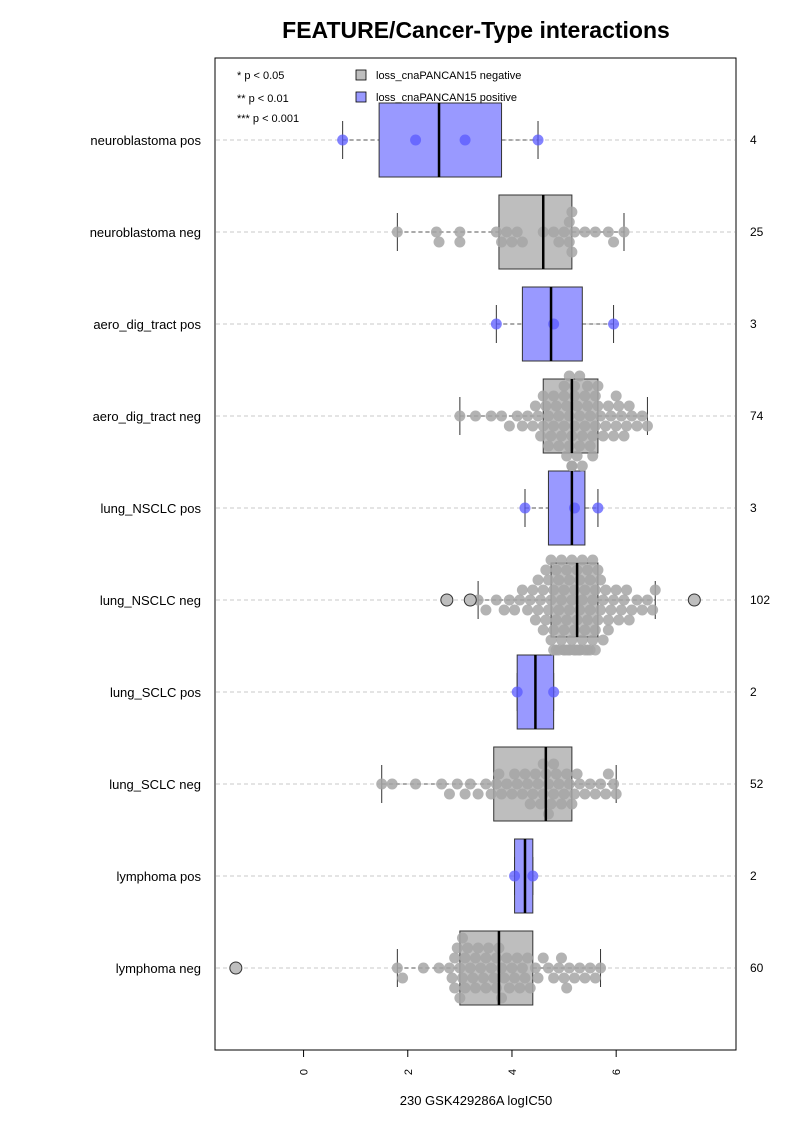 The height and width of the screenshot is (1122, 793). What do you see at coordinates (260, 76) in the screenshot?
I see `sig-legend-1: * p < 0.05` at bounding box center [260, 76].